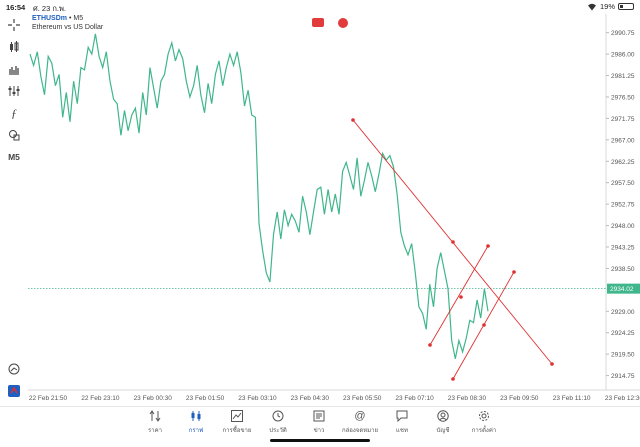 This screenshot has height=447, width=640. I want to click on settings-icon, so click(484, 416).